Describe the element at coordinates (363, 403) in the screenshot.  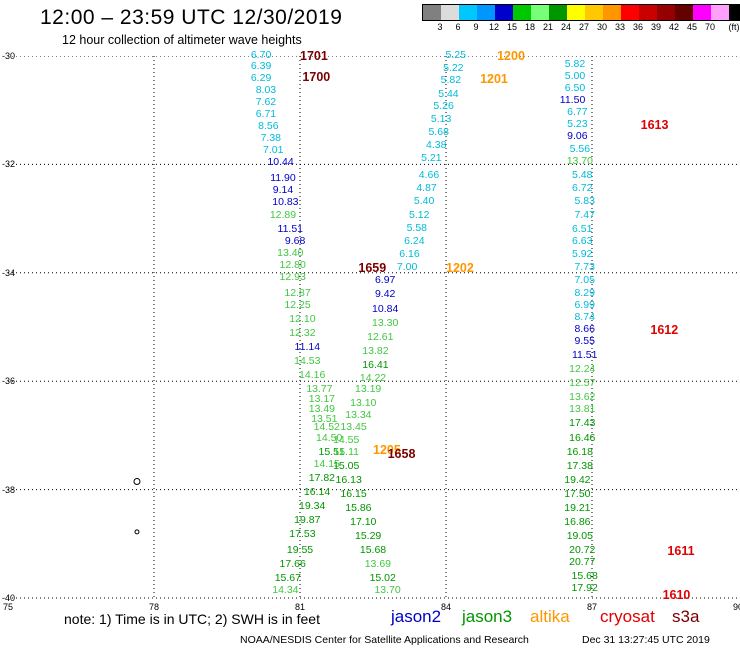
I see `wave-height-value: 13.10` at that location.